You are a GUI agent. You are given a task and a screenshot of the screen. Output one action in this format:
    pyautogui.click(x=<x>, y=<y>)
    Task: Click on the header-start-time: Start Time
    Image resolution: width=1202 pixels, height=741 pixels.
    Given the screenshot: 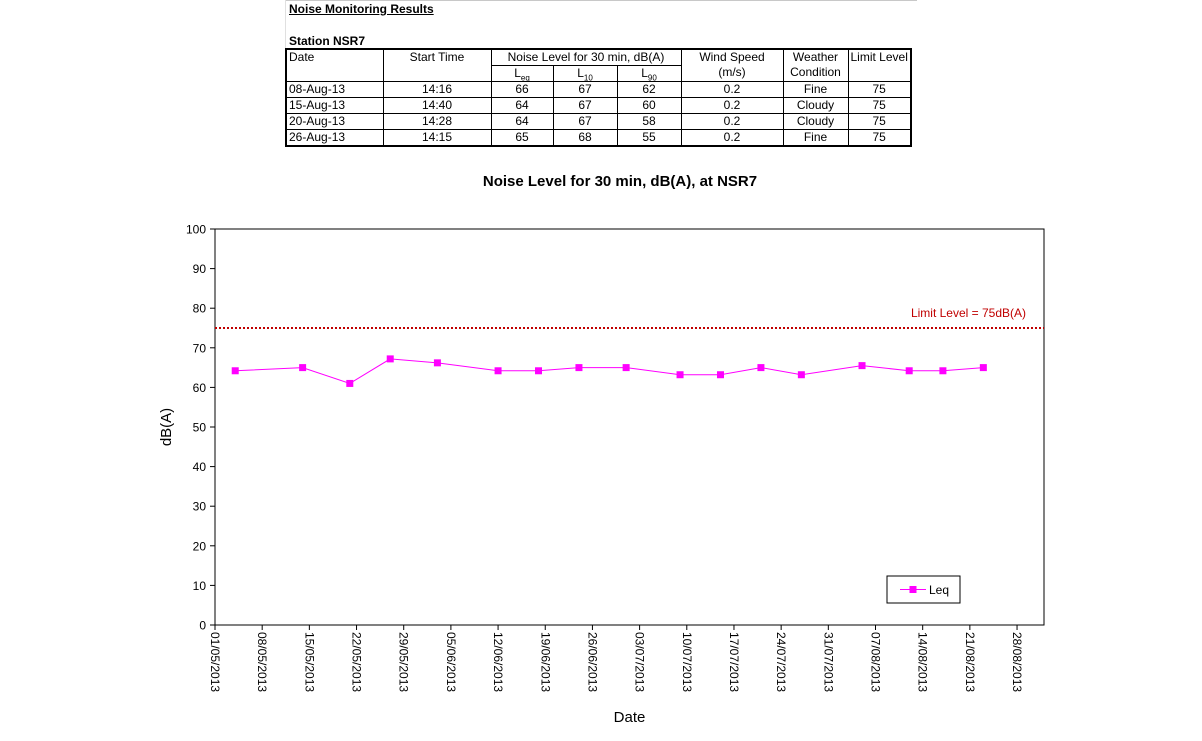 What is the action you would take?
    pyautogui.click(x=437, y=65)
    